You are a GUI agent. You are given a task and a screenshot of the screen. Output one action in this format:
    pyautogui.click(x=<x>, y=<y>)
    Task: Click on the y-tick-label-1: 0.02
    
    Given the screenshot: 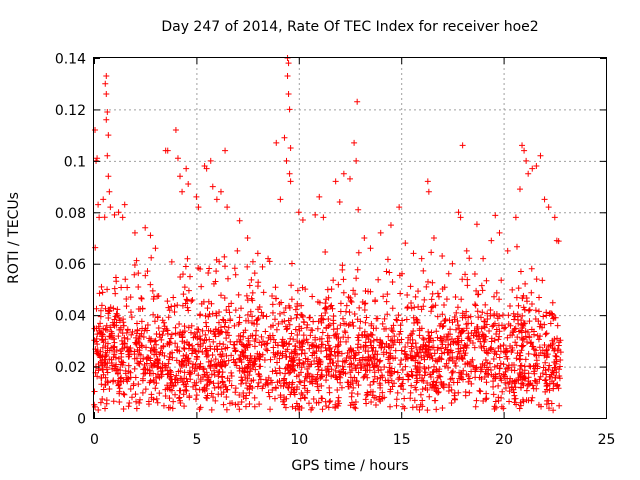 What is the action you would take?
    pyautogui.click(x=70, y=368)
    